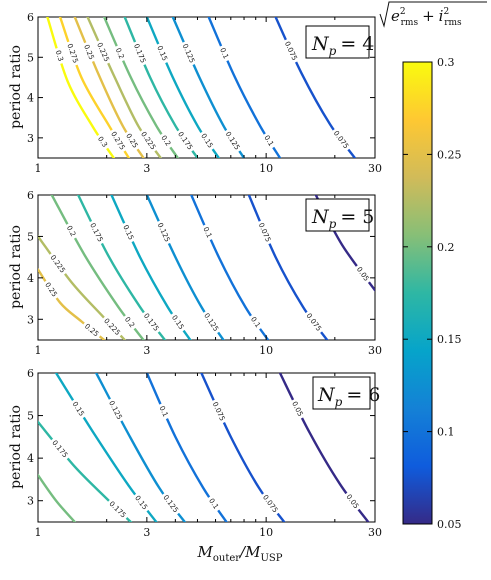  Describe the element at coordinates (240, 553) in the screenshot. I see `x-axis-label: Mouter/MUSP` at that location.